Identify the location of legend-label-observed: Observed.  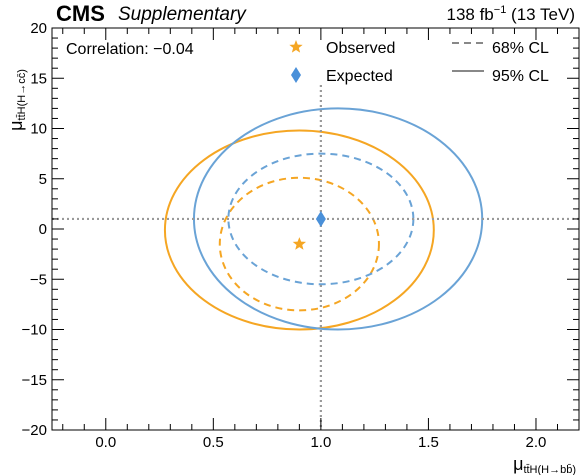
(360, 48).